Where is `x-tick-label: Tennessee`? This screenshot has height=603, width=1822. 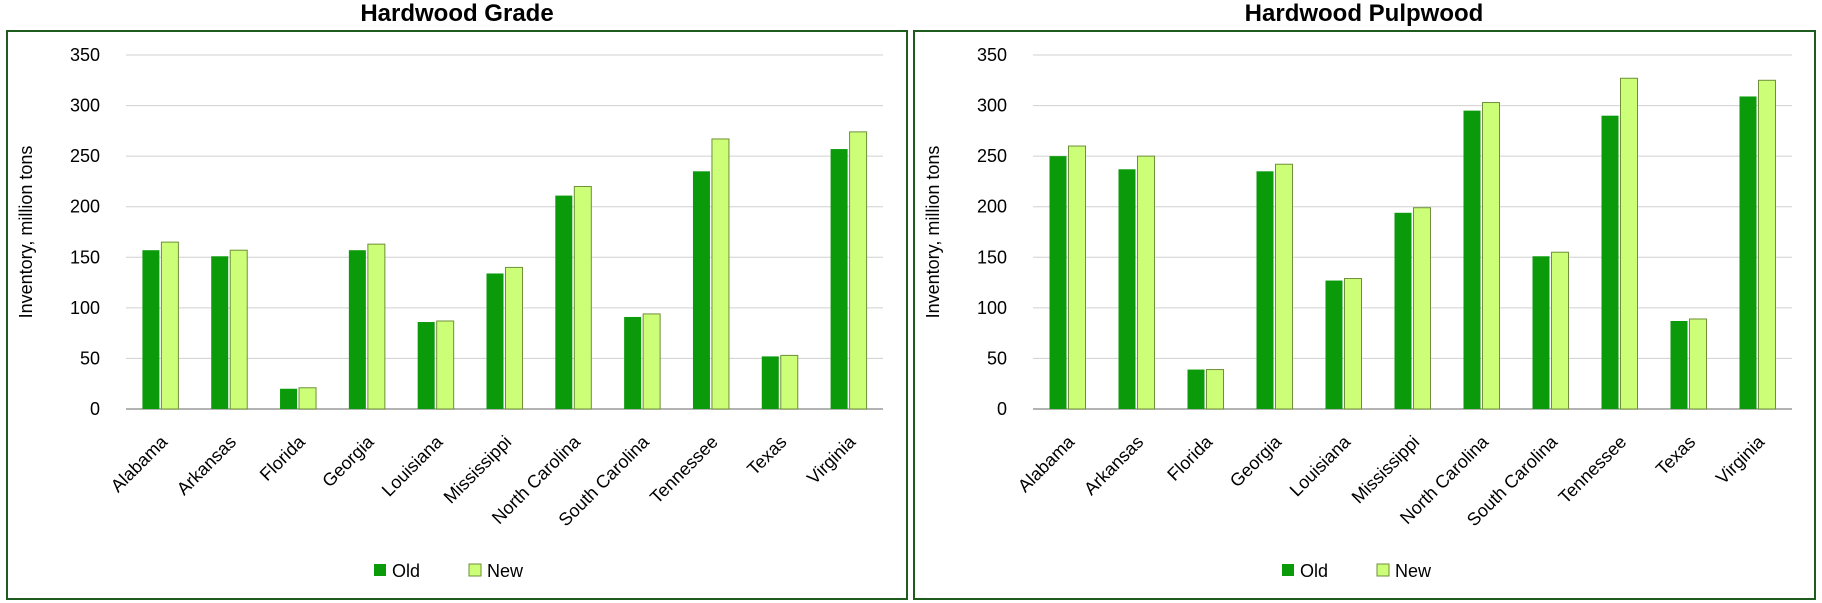
x-tick-label: Tennessee is located at coordinates (1593, 470).